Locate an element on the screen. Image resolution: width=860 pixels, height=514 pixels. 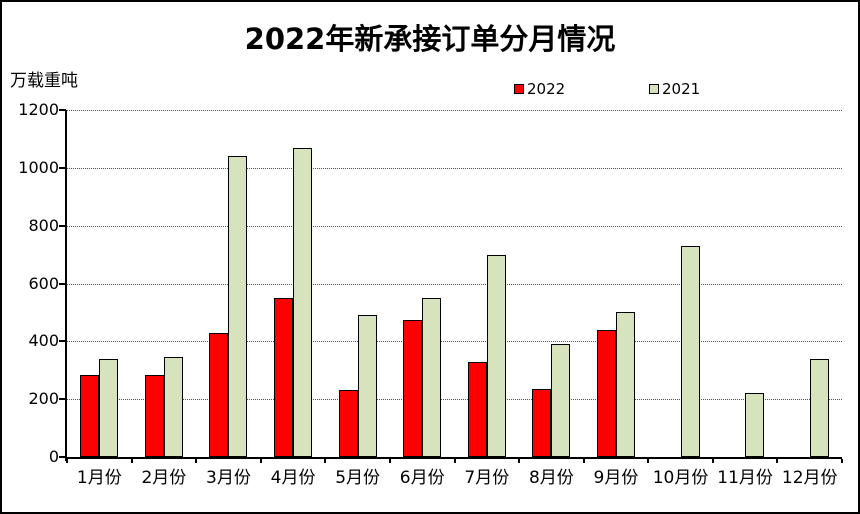
bar-2022-4月份 is located at coordinates (284, 377).